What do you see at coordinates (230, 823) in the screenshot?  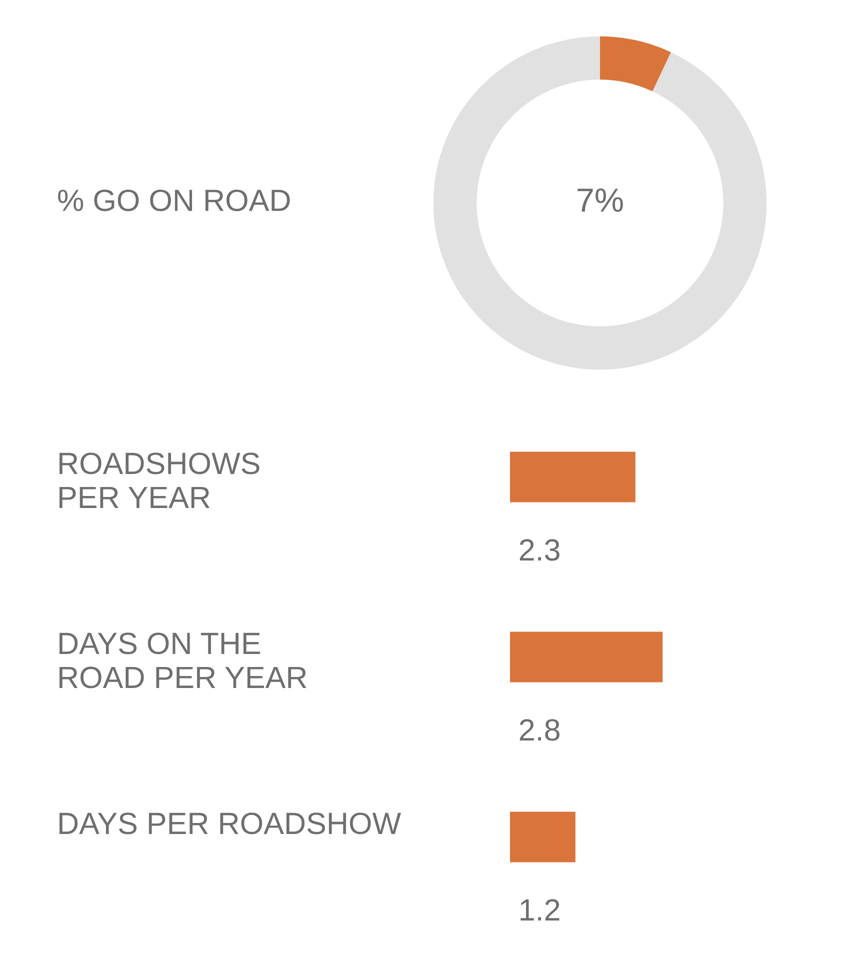 I see `y-tick-label: DAYS PER ROADSHOW` at bounding box center [230, 823].